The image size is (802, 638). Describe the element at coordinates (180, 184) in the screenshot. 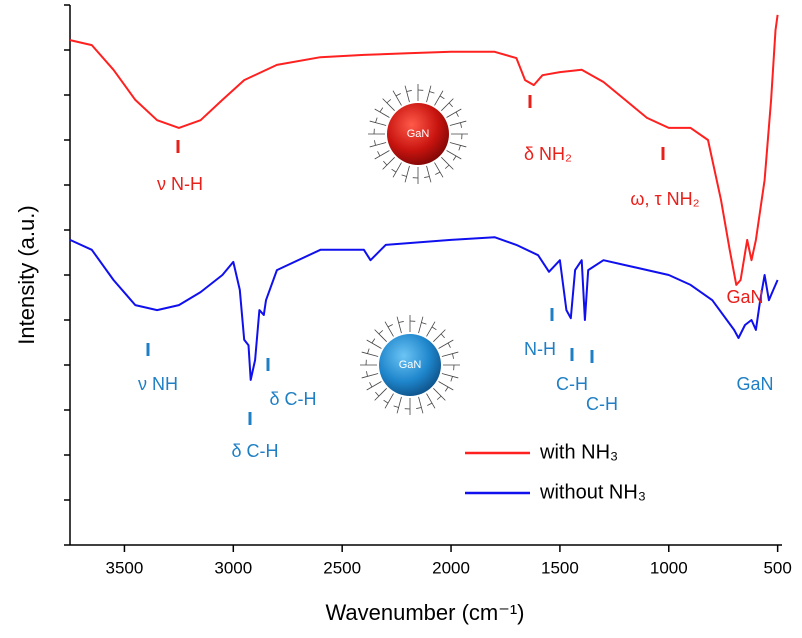

I see `annotation: ν N-H` at that location.